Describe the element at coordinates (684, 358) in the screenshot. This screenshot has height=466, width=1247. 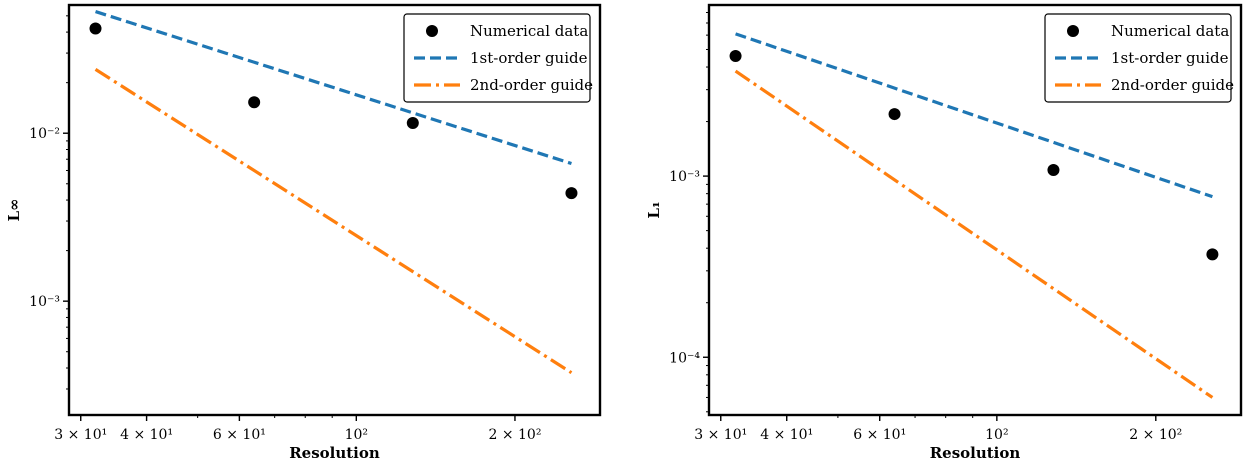
I see `y-tick-label: 10⁻⁴` at that location.